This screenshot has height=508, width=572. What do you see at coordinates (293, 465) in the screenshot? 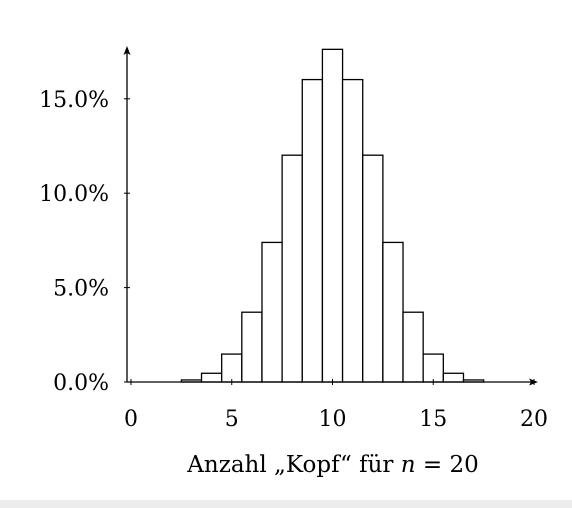
I see `x-axis-title-prefix: Anzahl „Kopf“ für` at bounding box center [293, 465].